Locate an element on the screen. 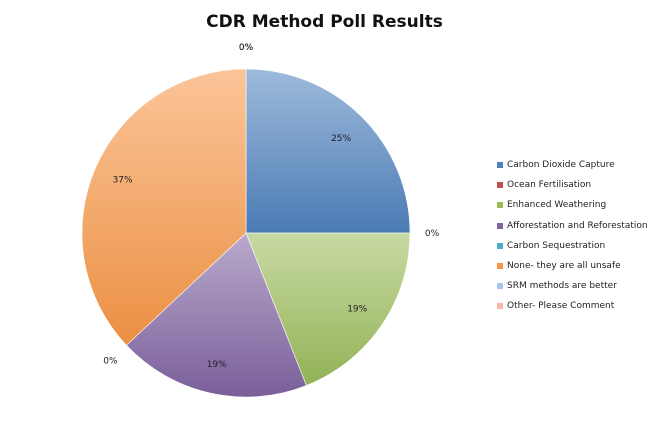  legend-item: None- they are all unsafe is located at coordinates (572, 266).